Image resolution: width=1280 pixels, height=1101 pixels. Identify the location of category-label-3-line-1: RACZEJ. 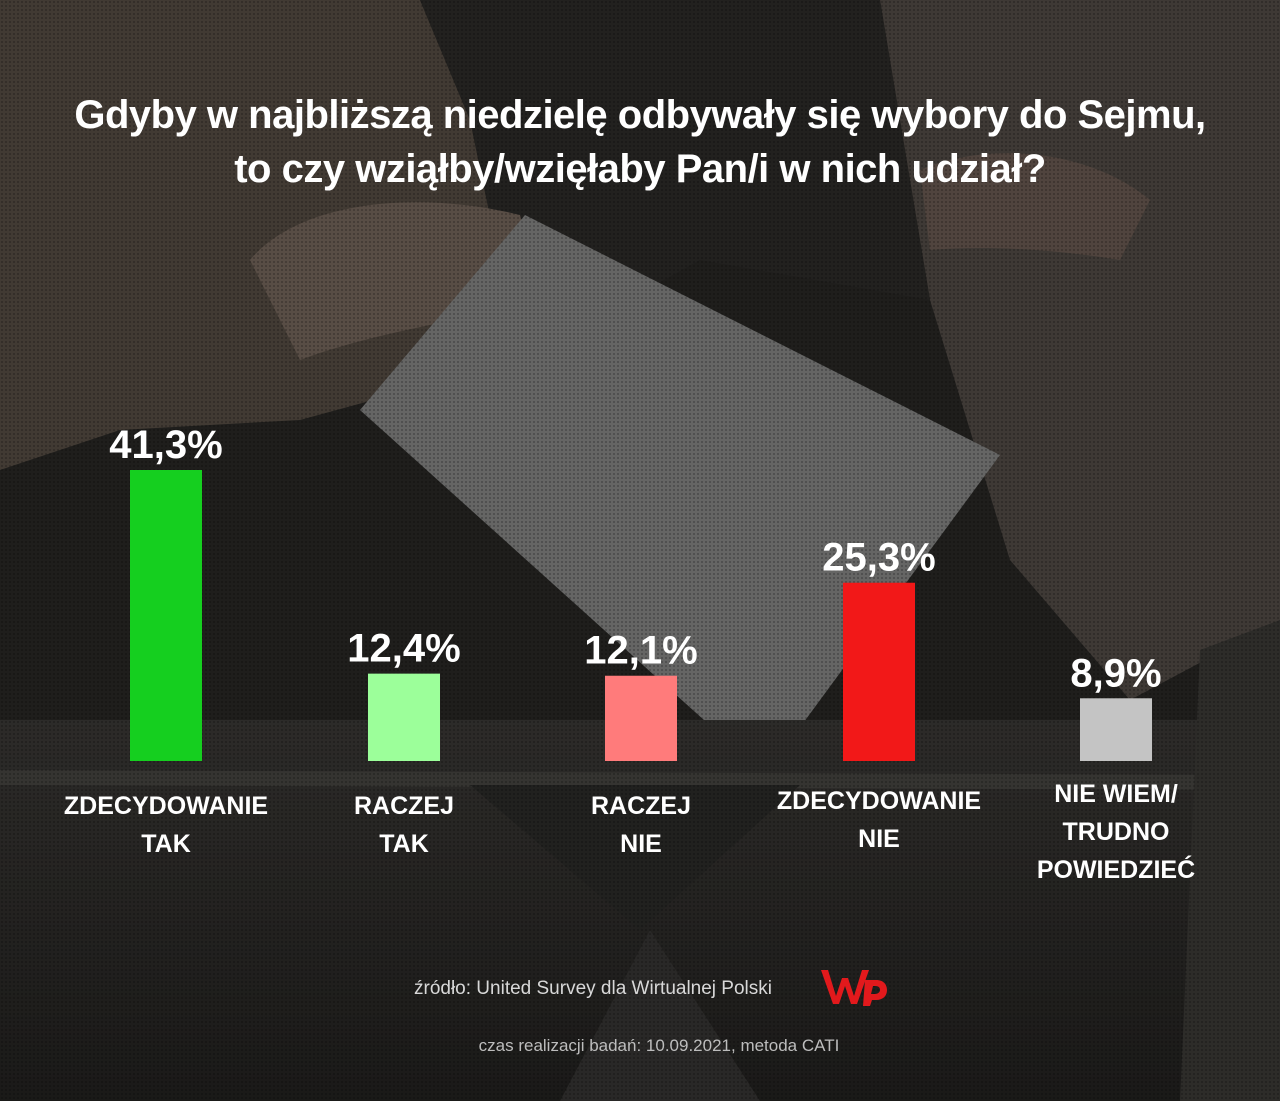
(640, 806).